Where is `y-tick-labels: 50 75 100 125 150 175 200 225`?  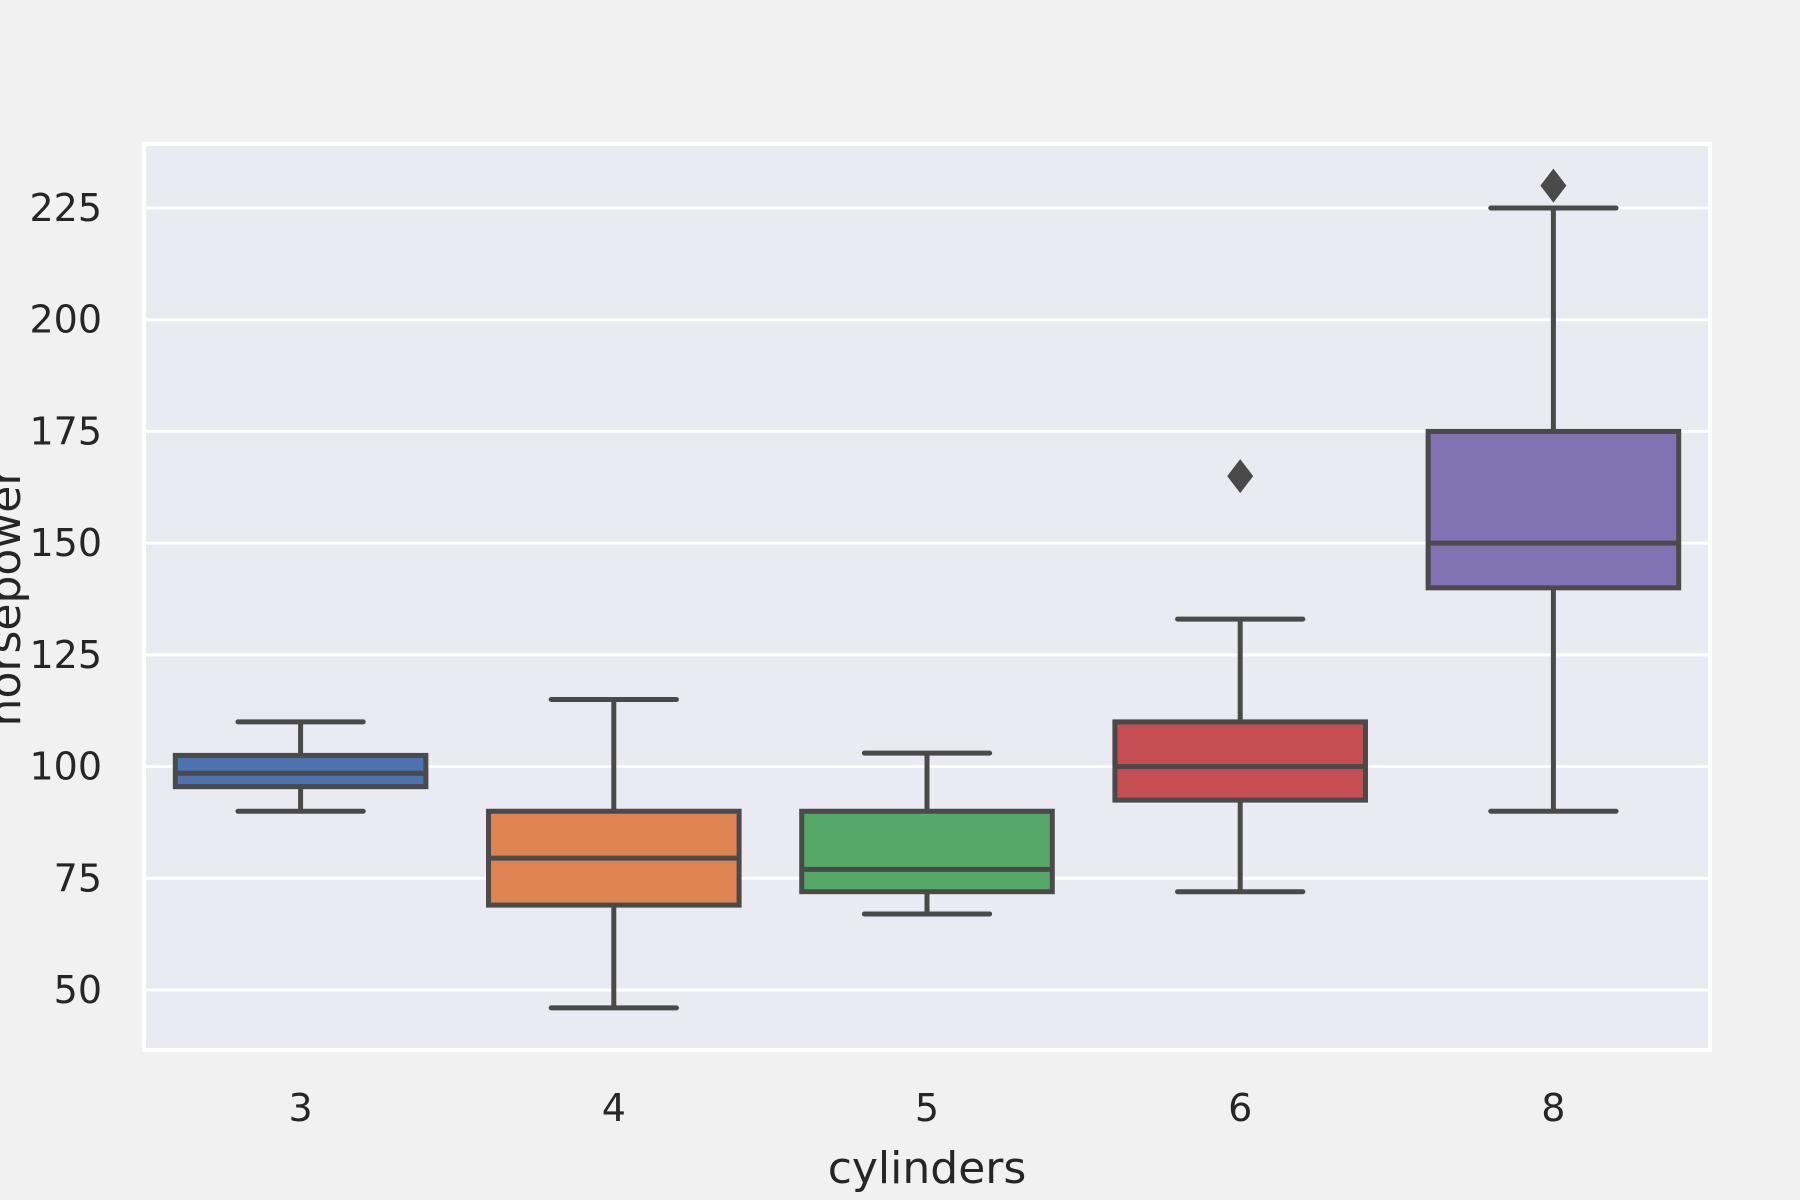 y-tick-labels: 50 75 100 125 150 175 200 225 is located at coordinates (65, 599).